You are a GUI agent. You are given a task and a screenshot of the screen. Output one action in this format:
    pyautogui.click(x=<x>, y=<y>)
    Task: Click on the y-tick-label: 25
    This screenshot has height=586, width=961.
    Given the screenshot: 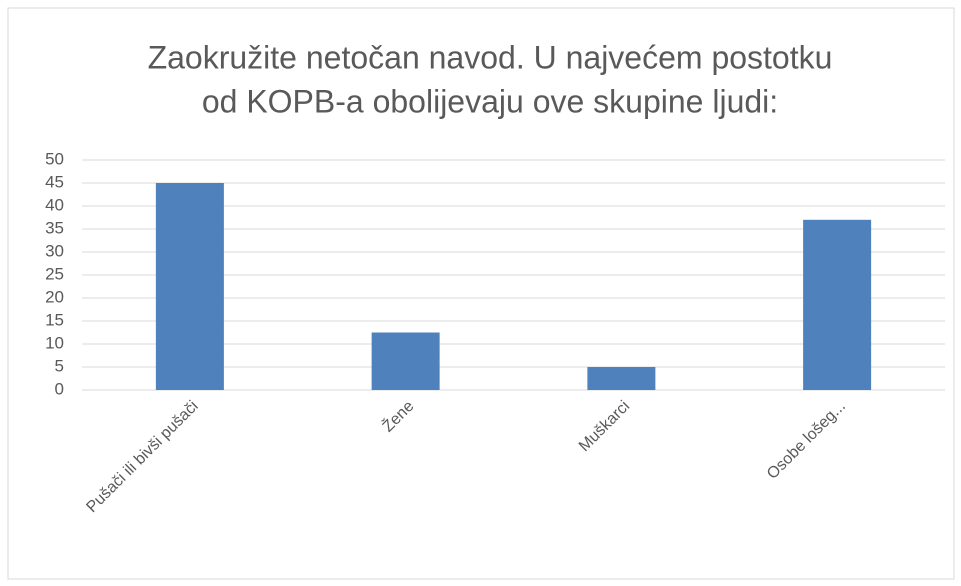 What is the action you would take?
    pyautogui.click(x=54, y=273)
    